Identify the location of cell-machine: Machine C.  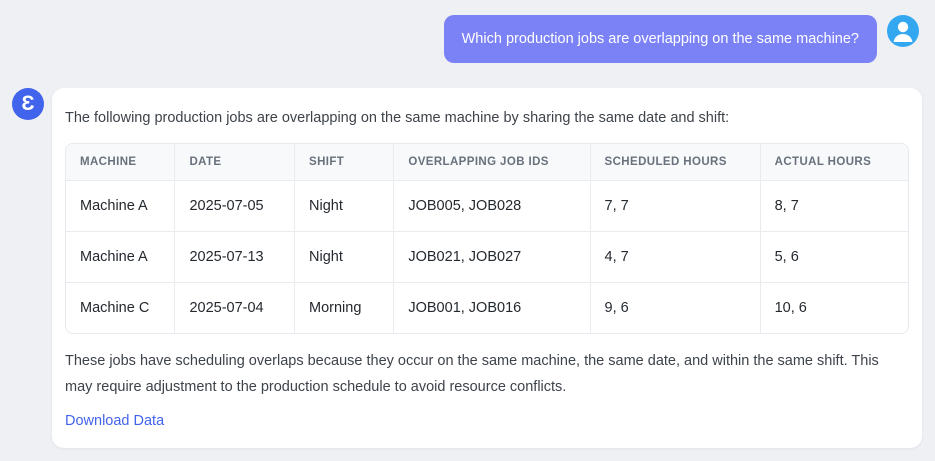
(121, 308).